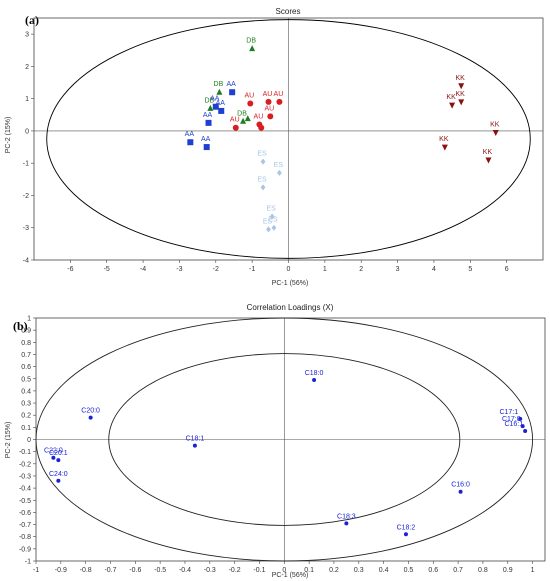 The image size is (550, 581). I want to click on loadings-y-tick-label: -0.1, so click(25, 452).